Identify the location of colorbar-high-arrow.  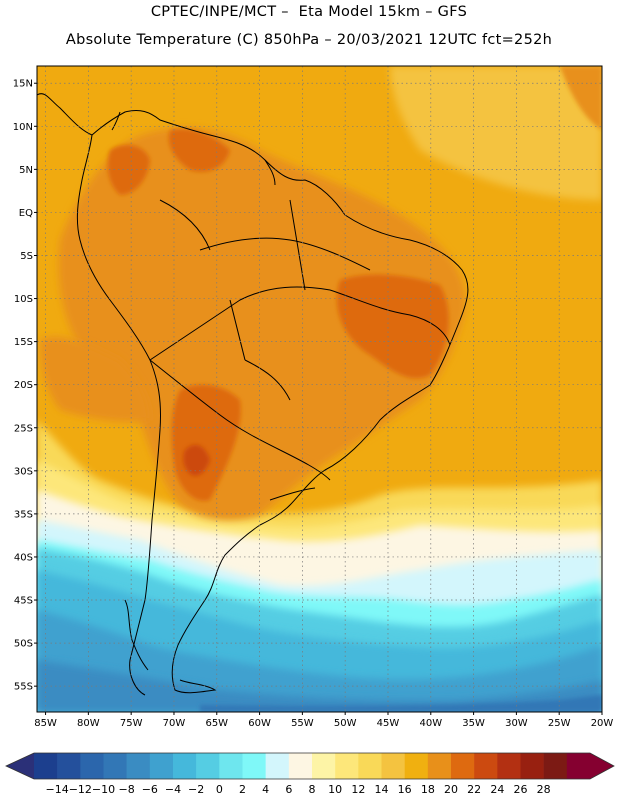
(602, 766).